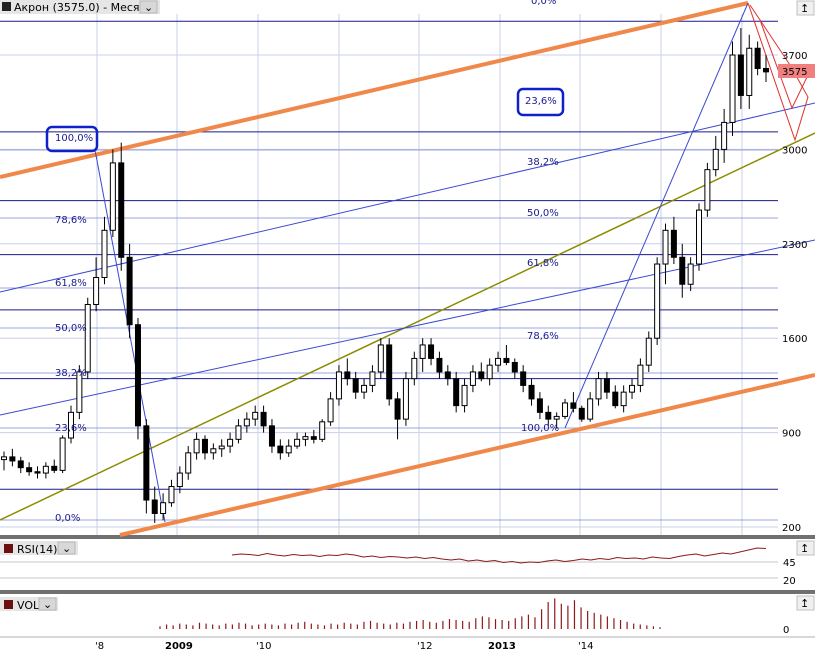  Describe the element at coordinates (796, 71) in the screenshot. I see `price-marker` at that location.